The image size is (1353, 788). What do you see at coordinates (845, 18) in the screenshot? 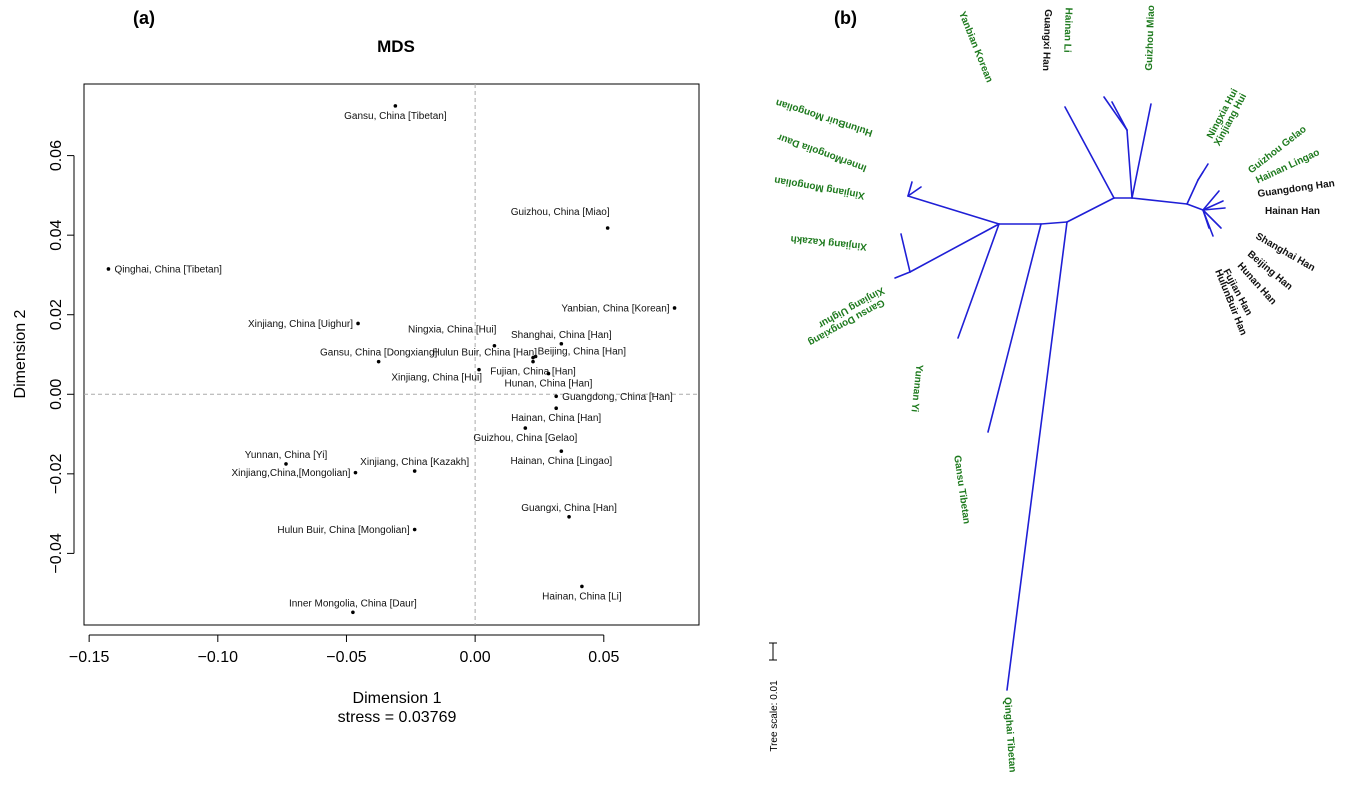
I see `panel-b-label: (b)` at bounding box center [845, 18].